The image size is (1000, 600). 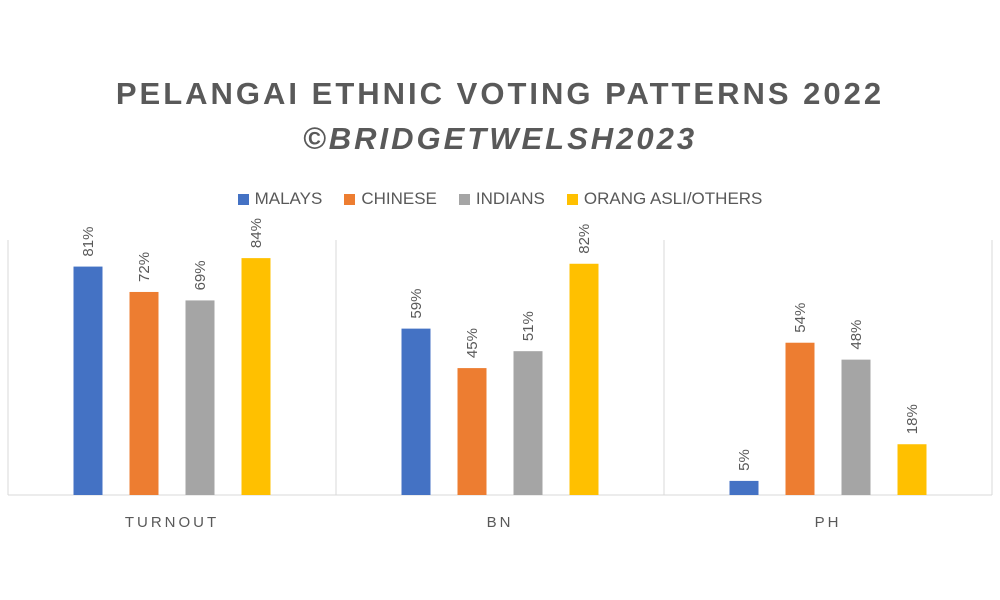 What do you see at coordinates (472, 431) in the screenshot?
I see `bar-bn-chinese` at bounding box center [472, 431].